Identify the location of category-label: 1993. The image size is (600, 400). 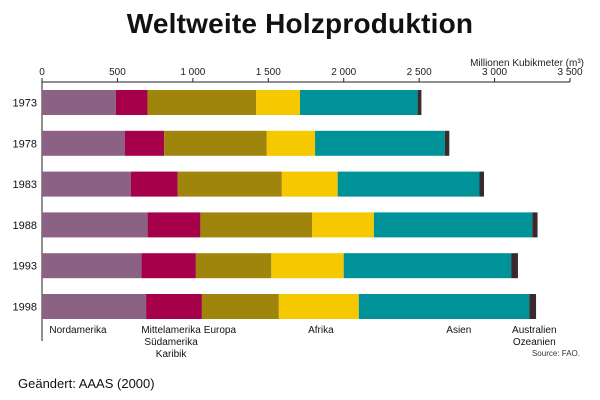
(25, 267).